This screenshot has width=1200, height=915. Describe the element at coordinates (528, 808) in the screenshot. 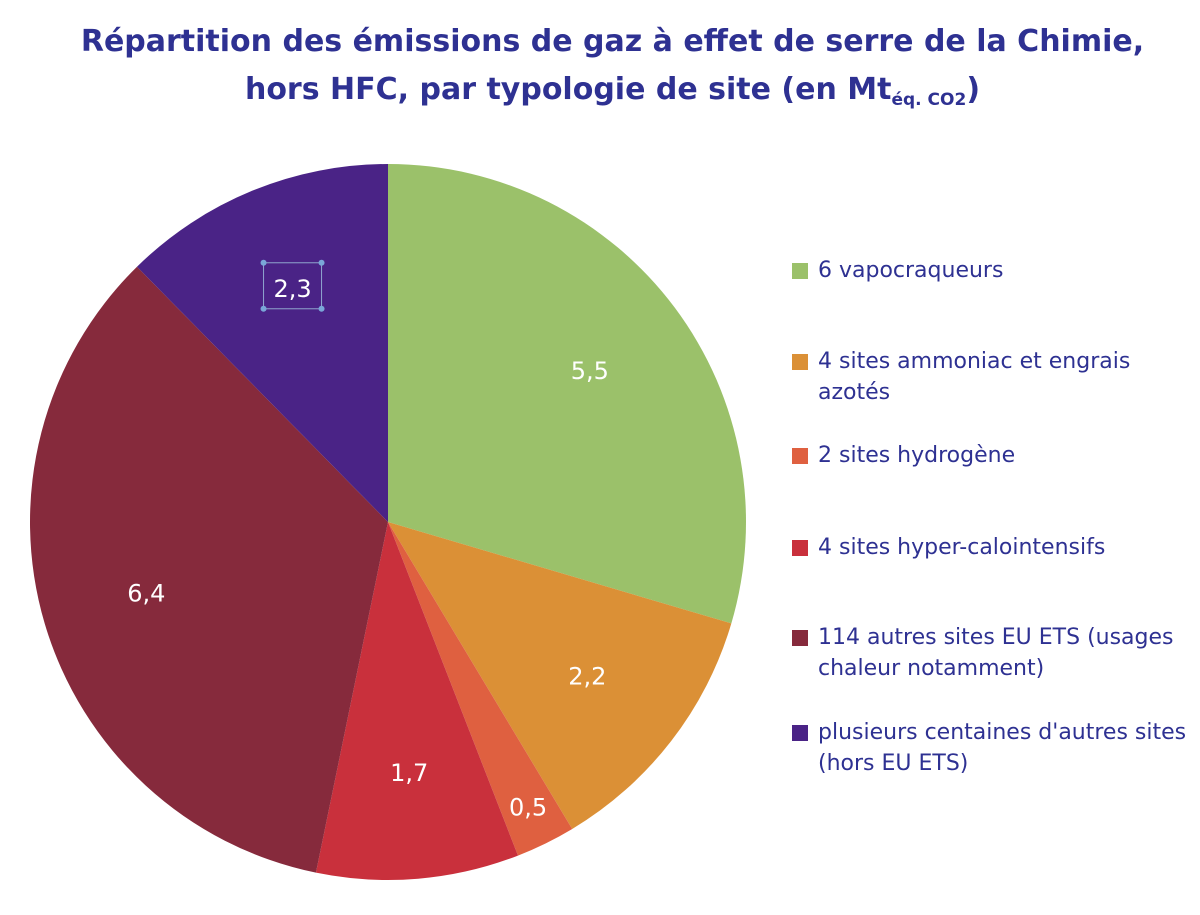

I see `pie-data-label-2: 0,5` at that location.